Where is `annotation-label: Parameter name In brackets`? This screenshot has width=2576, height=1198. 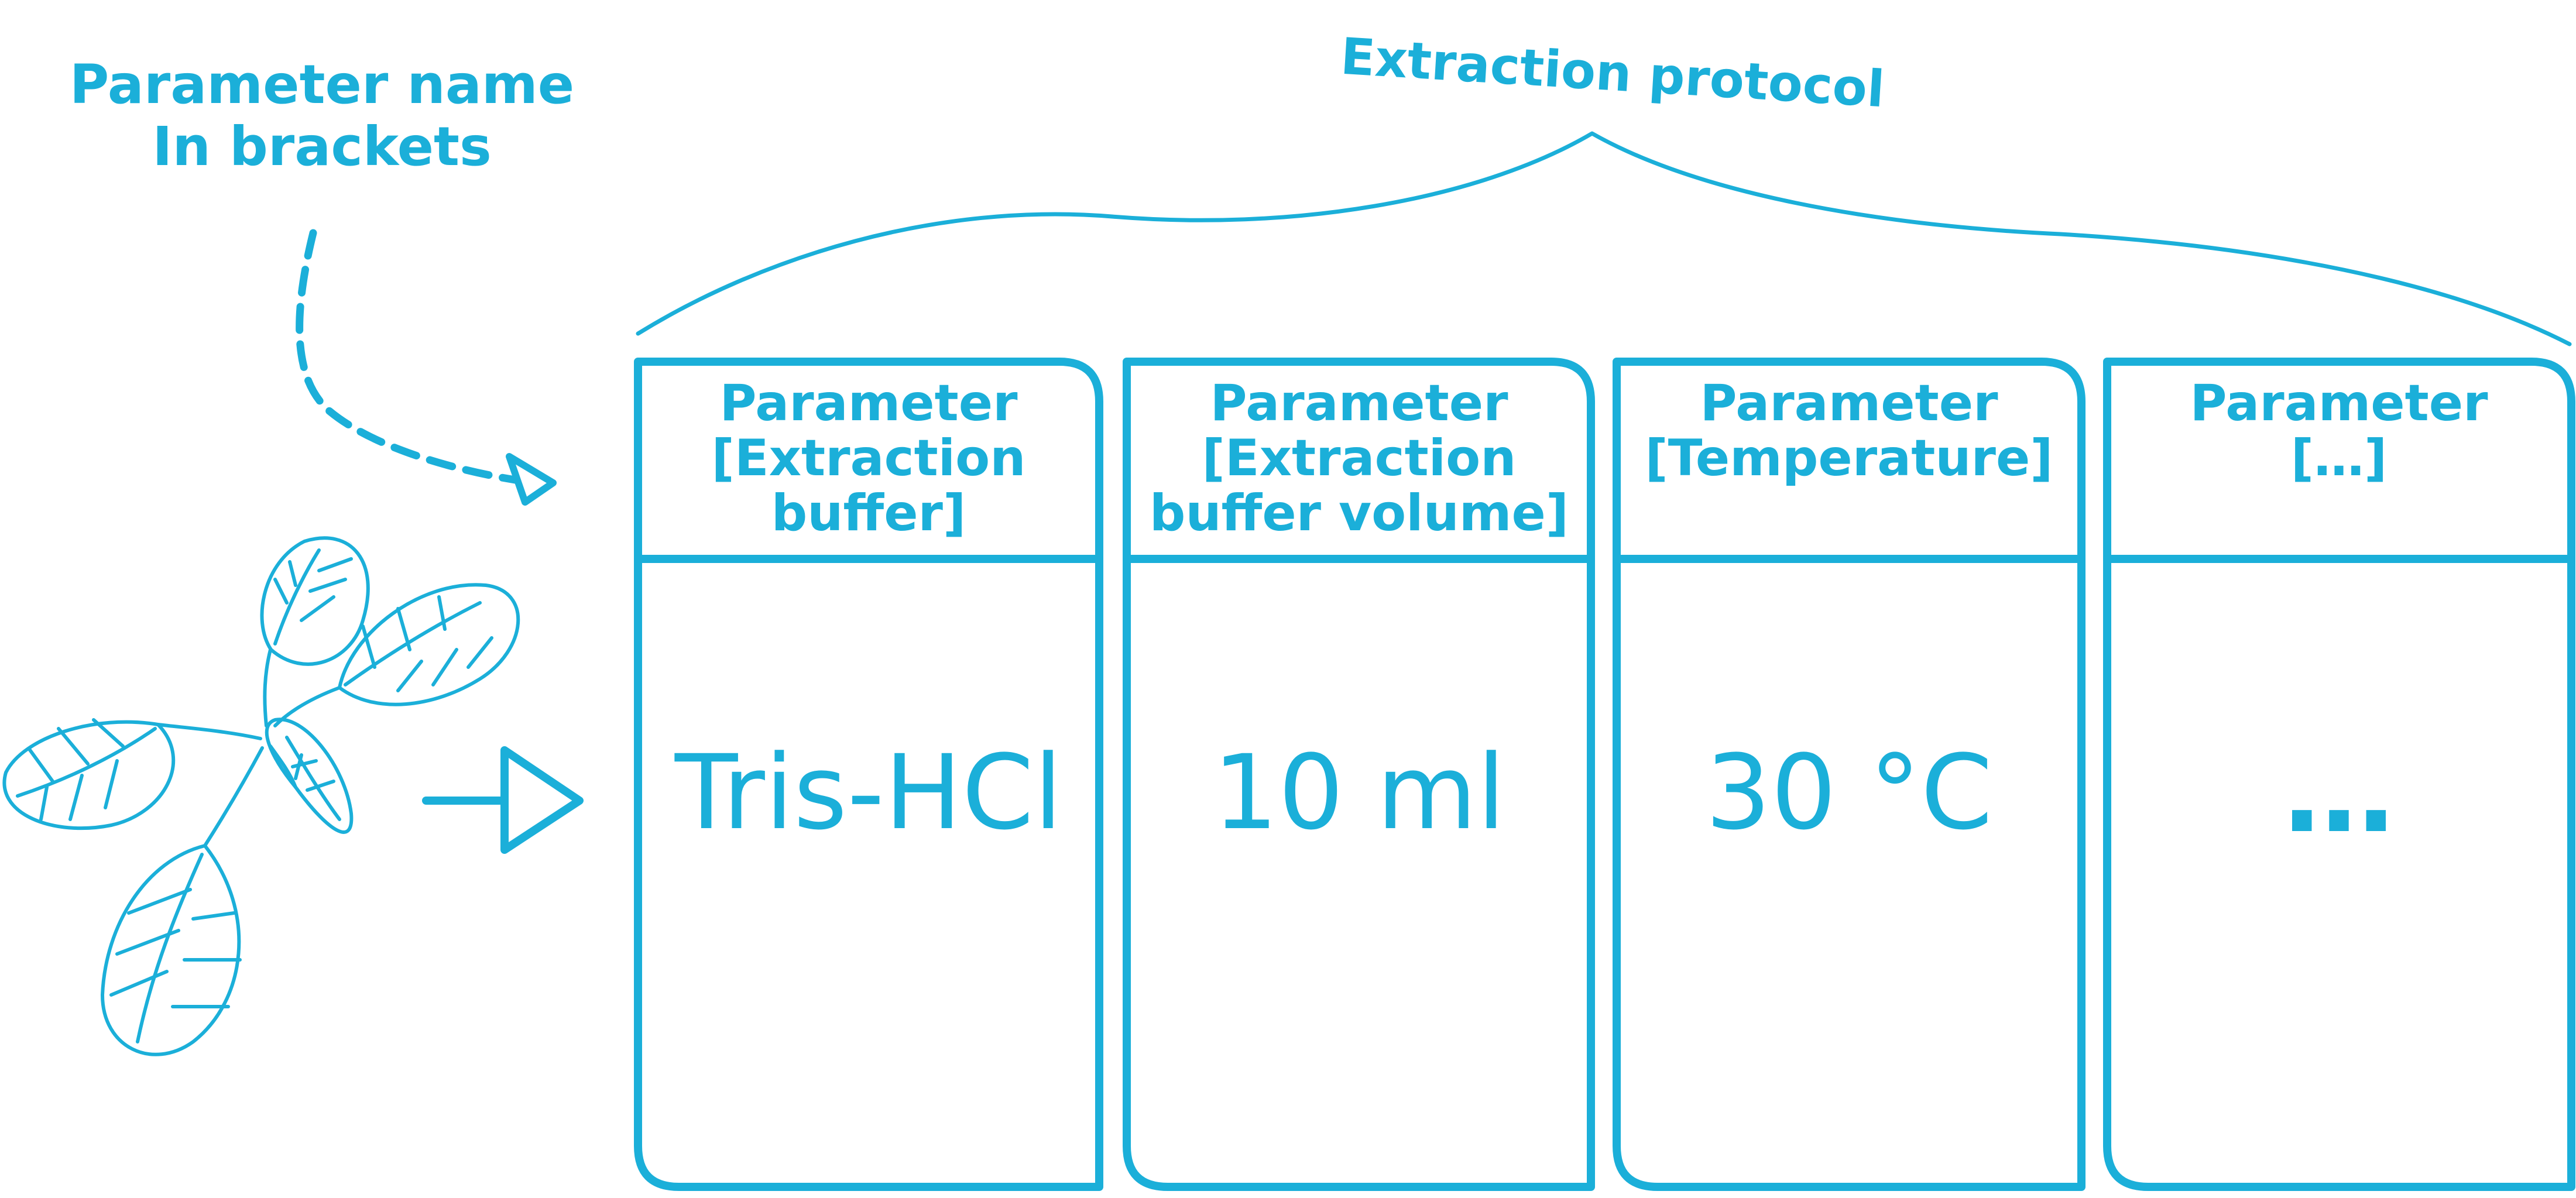
annotation-label: Parameter name In brackets is located at coordinates (322, 116).